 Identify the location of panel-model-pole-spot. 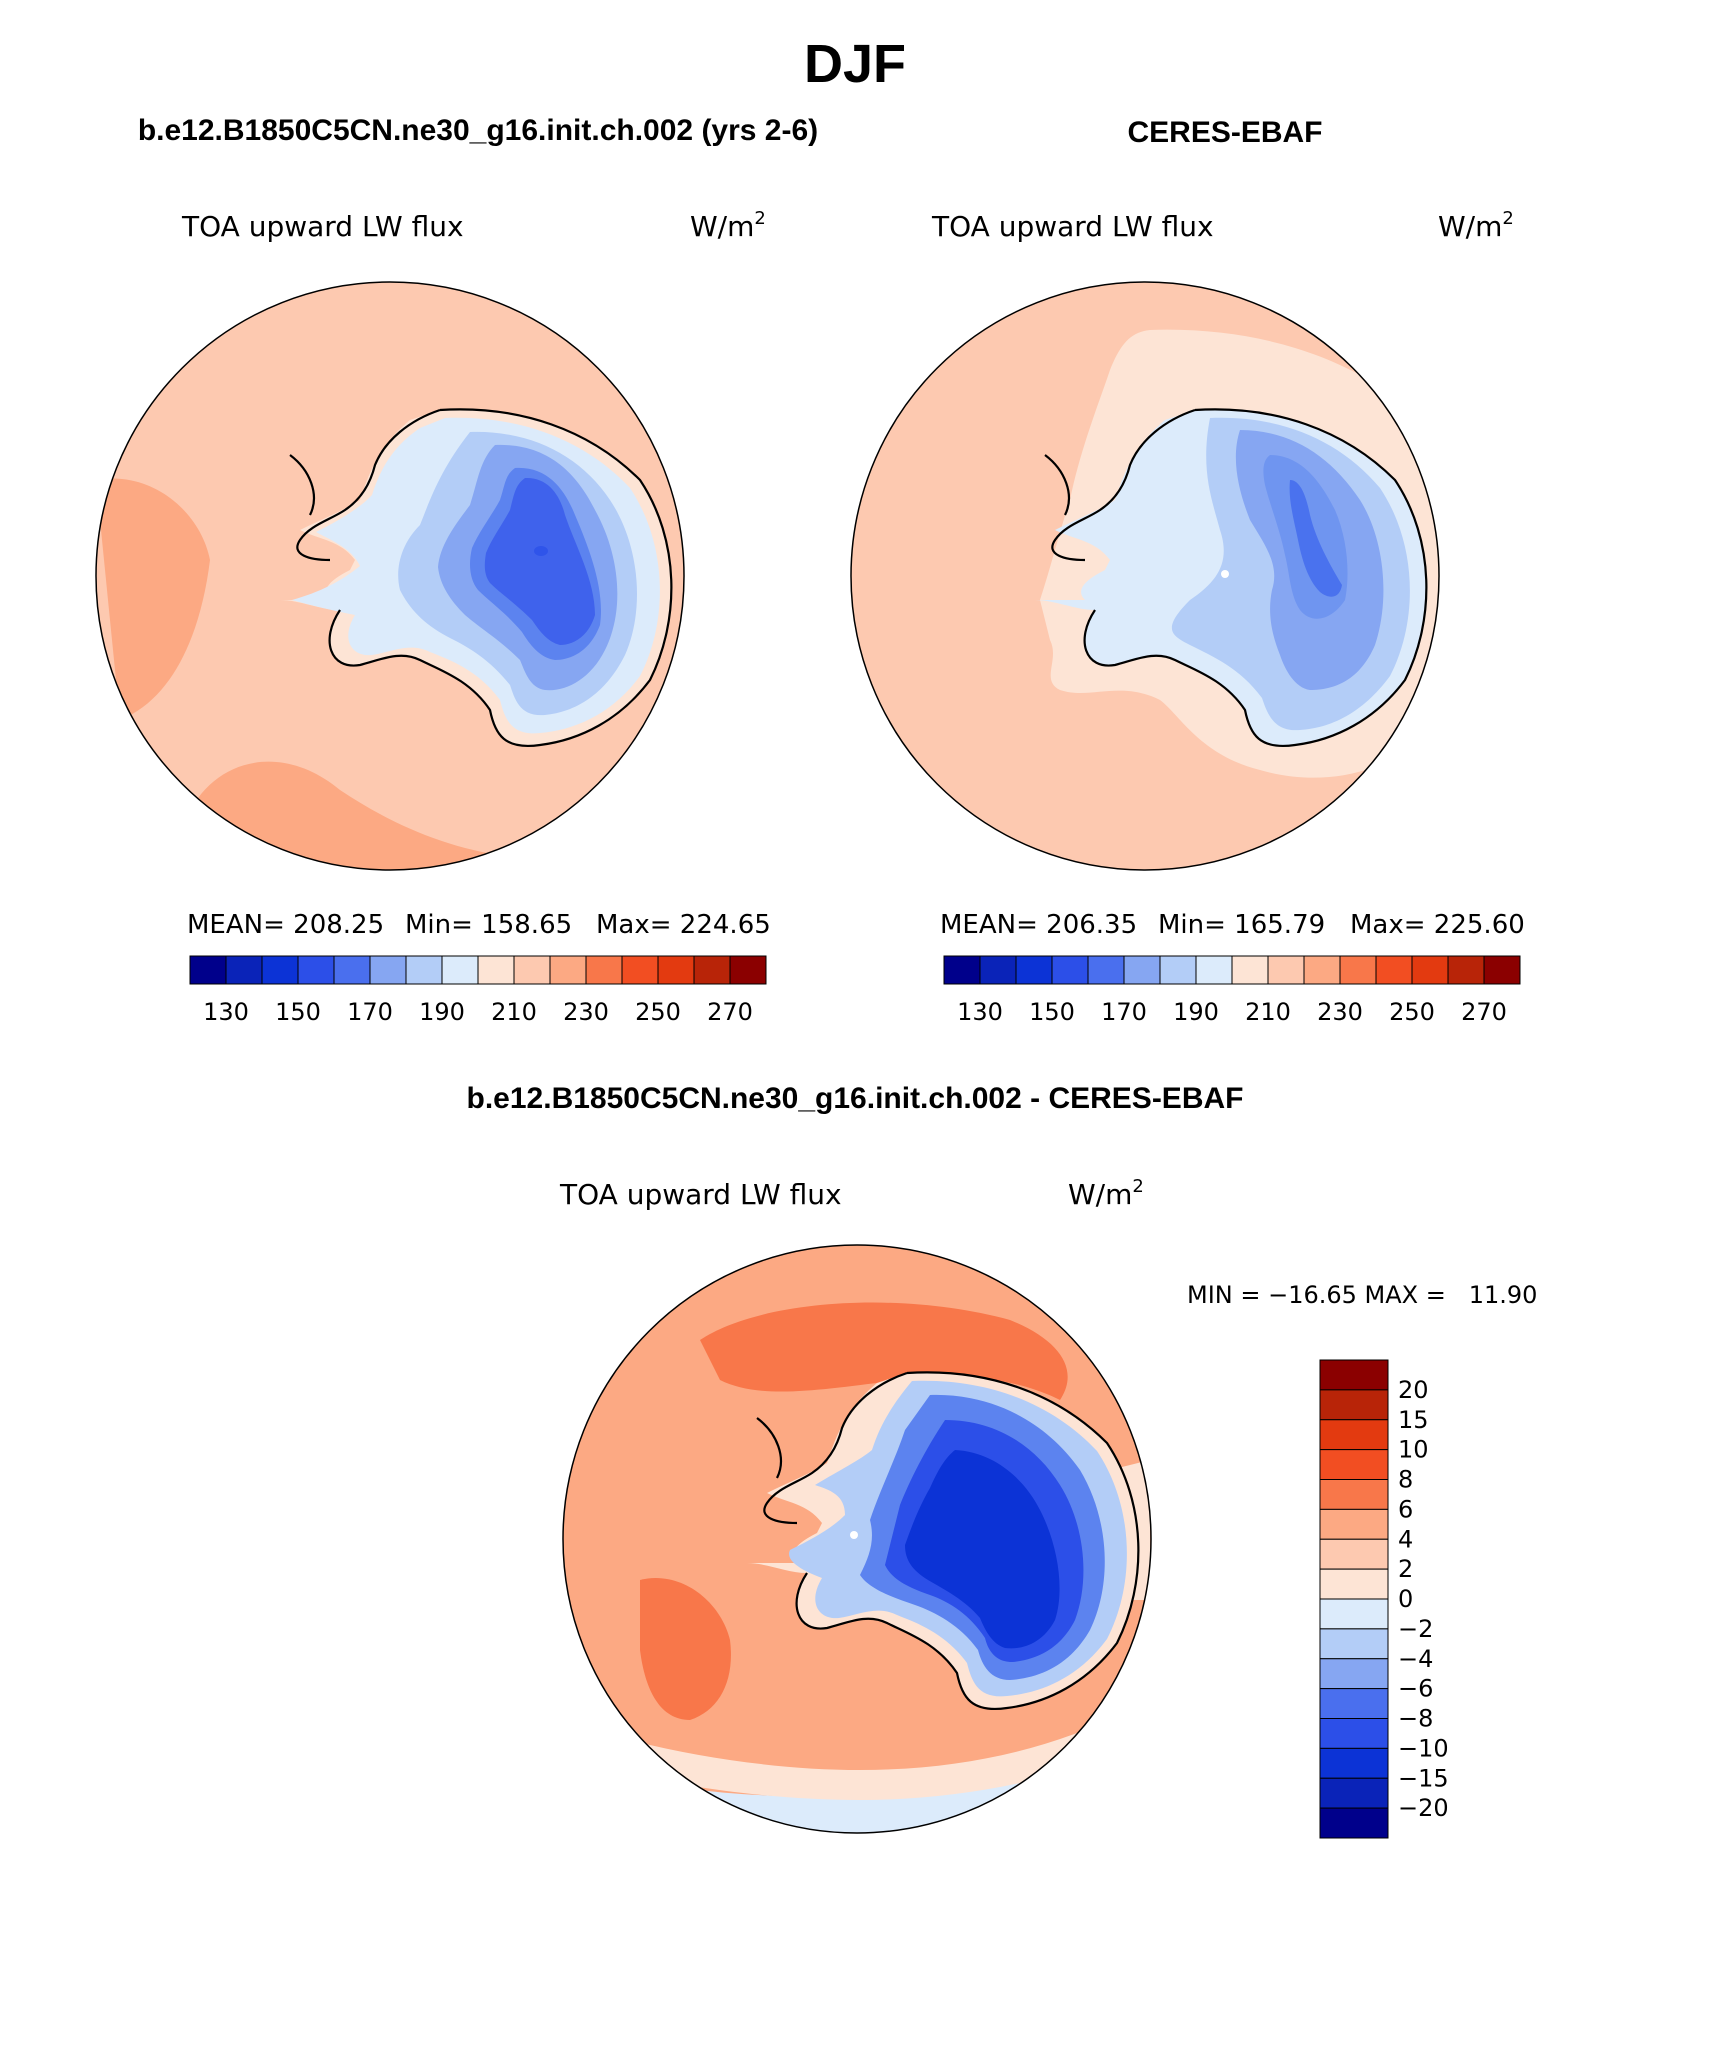
(541, 551).